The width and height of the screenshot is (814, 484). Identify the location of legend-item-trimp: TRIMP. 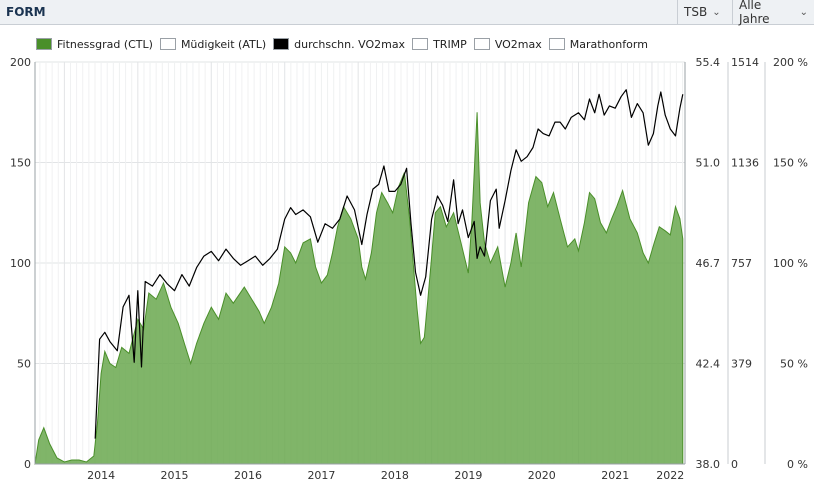
(439, 44).